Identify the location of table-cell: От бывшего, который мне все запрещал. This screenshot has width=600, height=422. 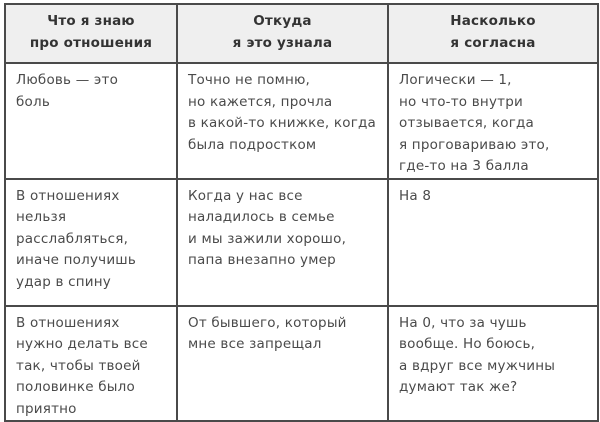
(282, 363).